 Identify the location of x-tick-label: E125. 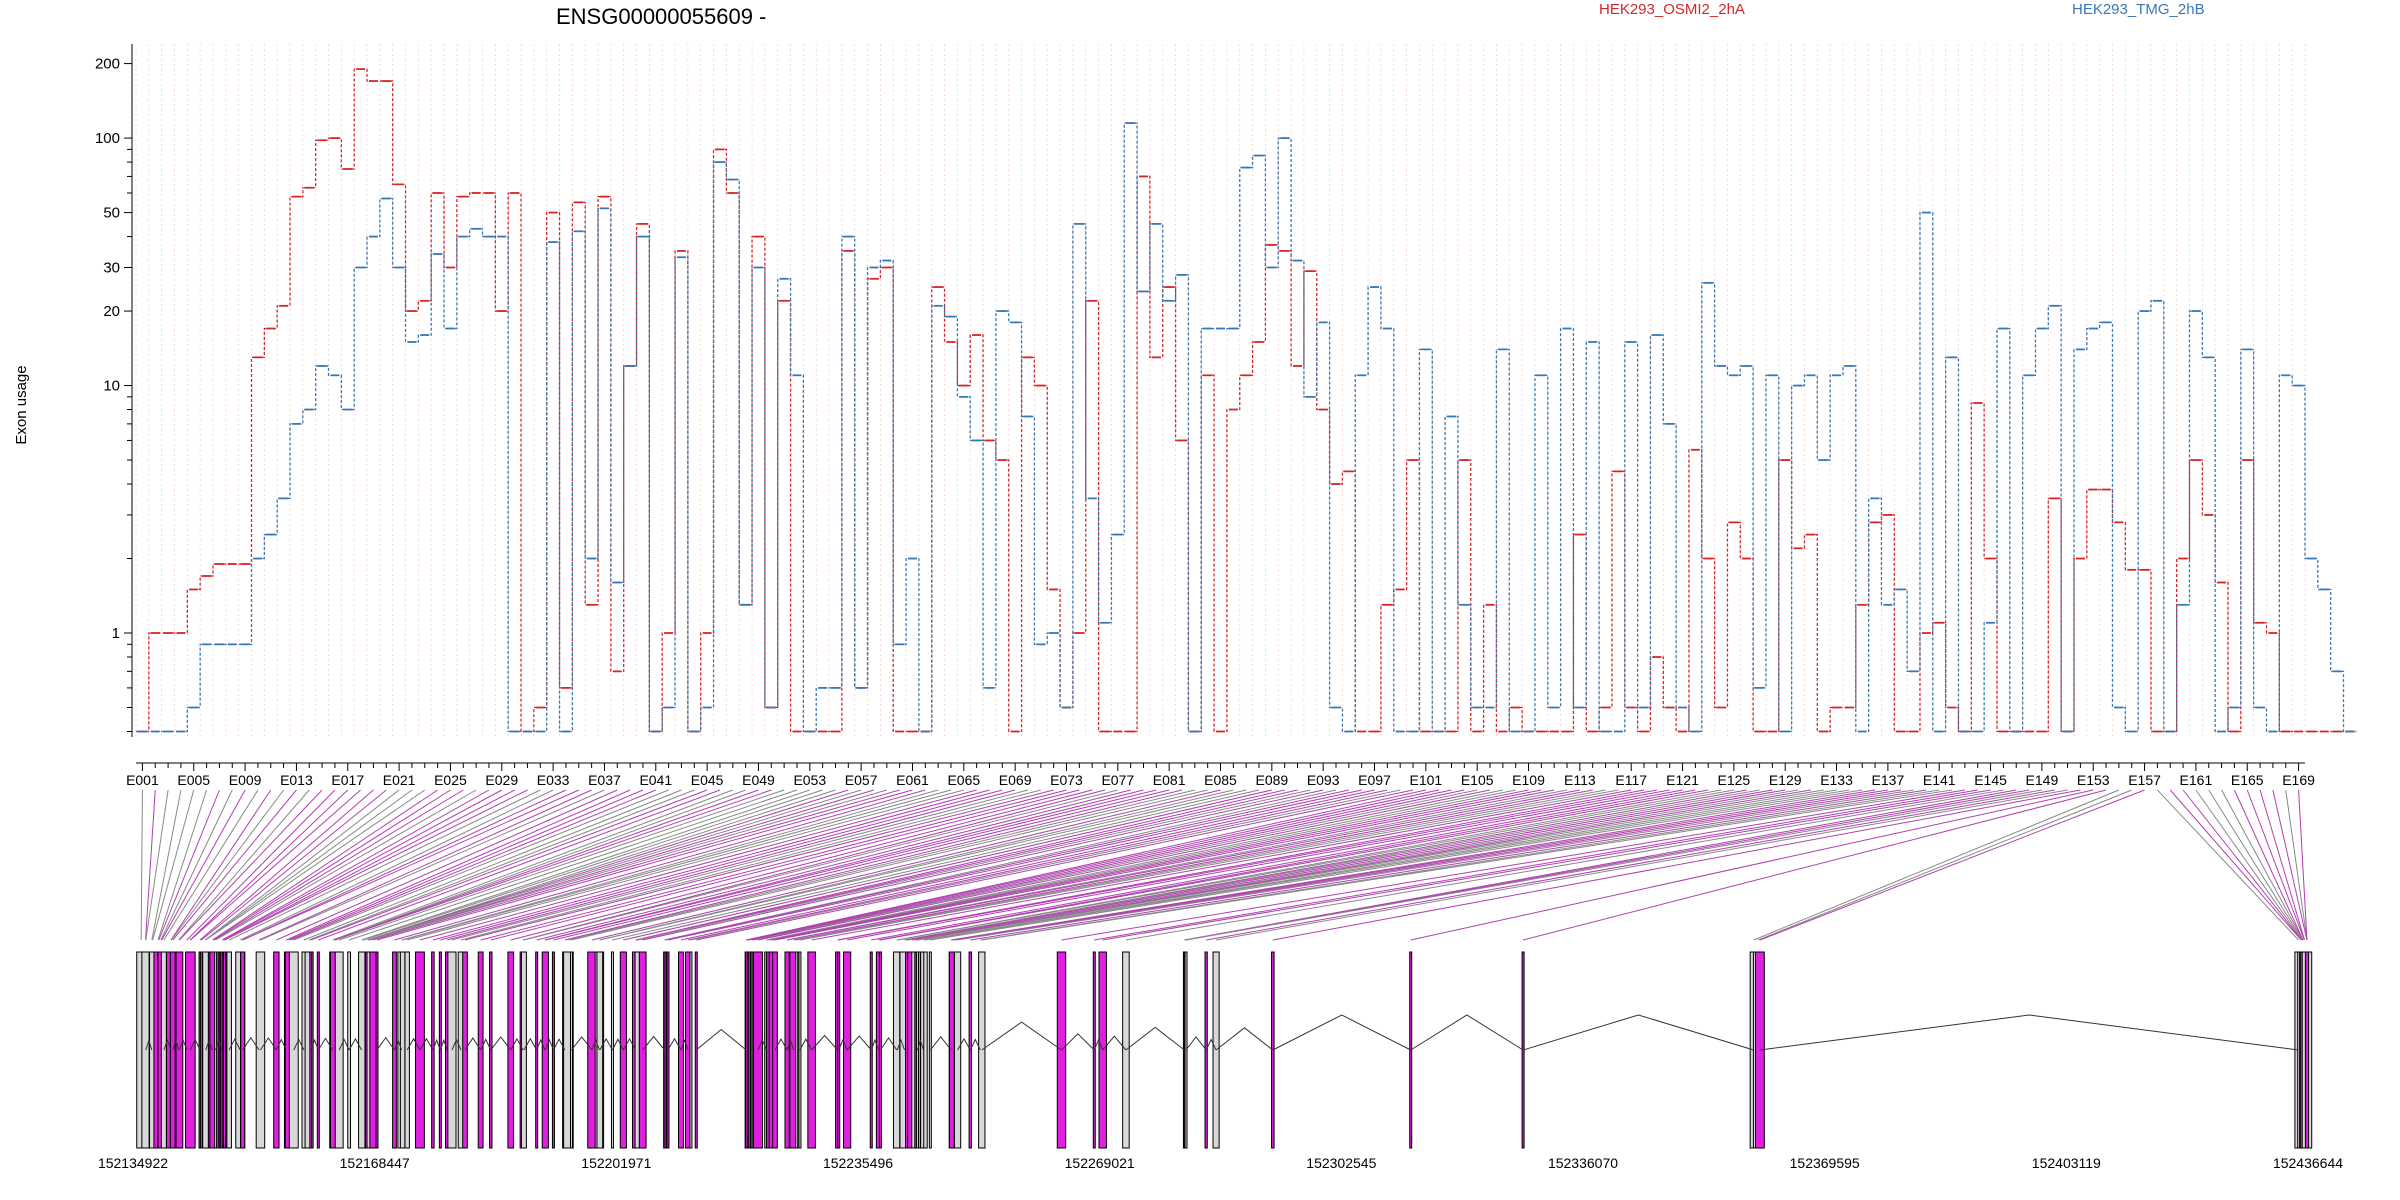
(1734, 780).